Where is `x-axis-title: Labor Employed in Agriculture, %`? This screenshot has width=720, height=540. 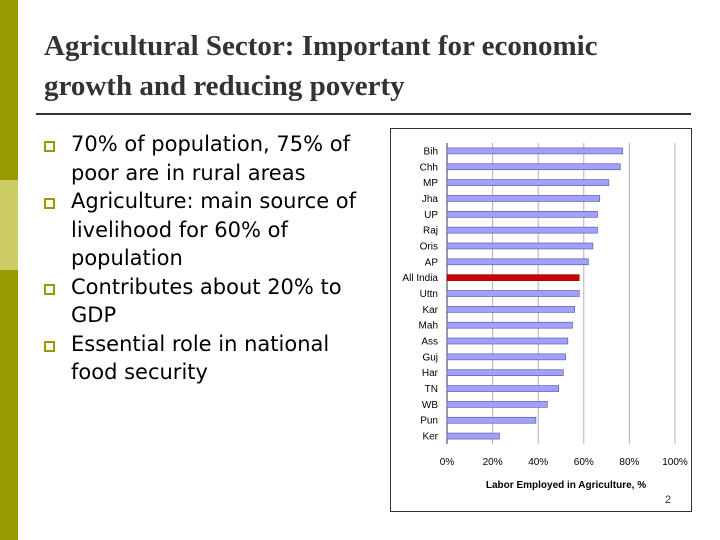
x-axis-title: Labor Employed in Agriculture, % is located at coordinates (566, 485).